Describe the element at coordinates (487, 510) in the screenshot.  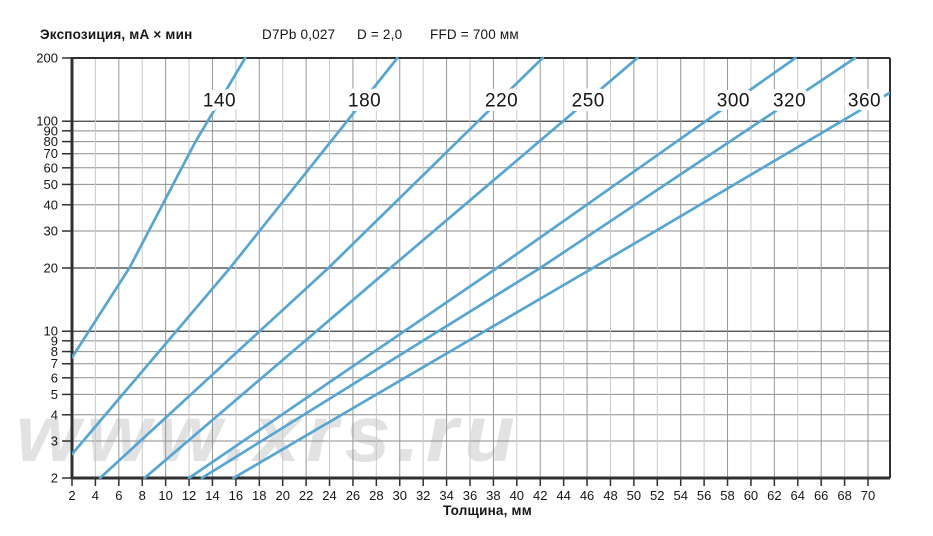
I see `x-axis-title: Толщина, мм` at that location.